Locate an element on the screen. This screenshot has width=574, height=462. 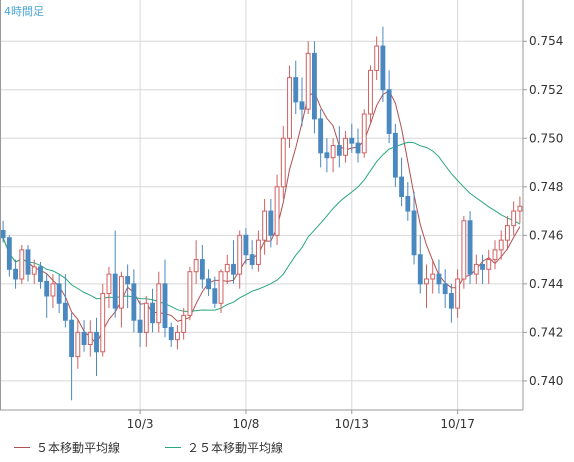
legend-swatch-sma5 is located at coordinates (22, 447).